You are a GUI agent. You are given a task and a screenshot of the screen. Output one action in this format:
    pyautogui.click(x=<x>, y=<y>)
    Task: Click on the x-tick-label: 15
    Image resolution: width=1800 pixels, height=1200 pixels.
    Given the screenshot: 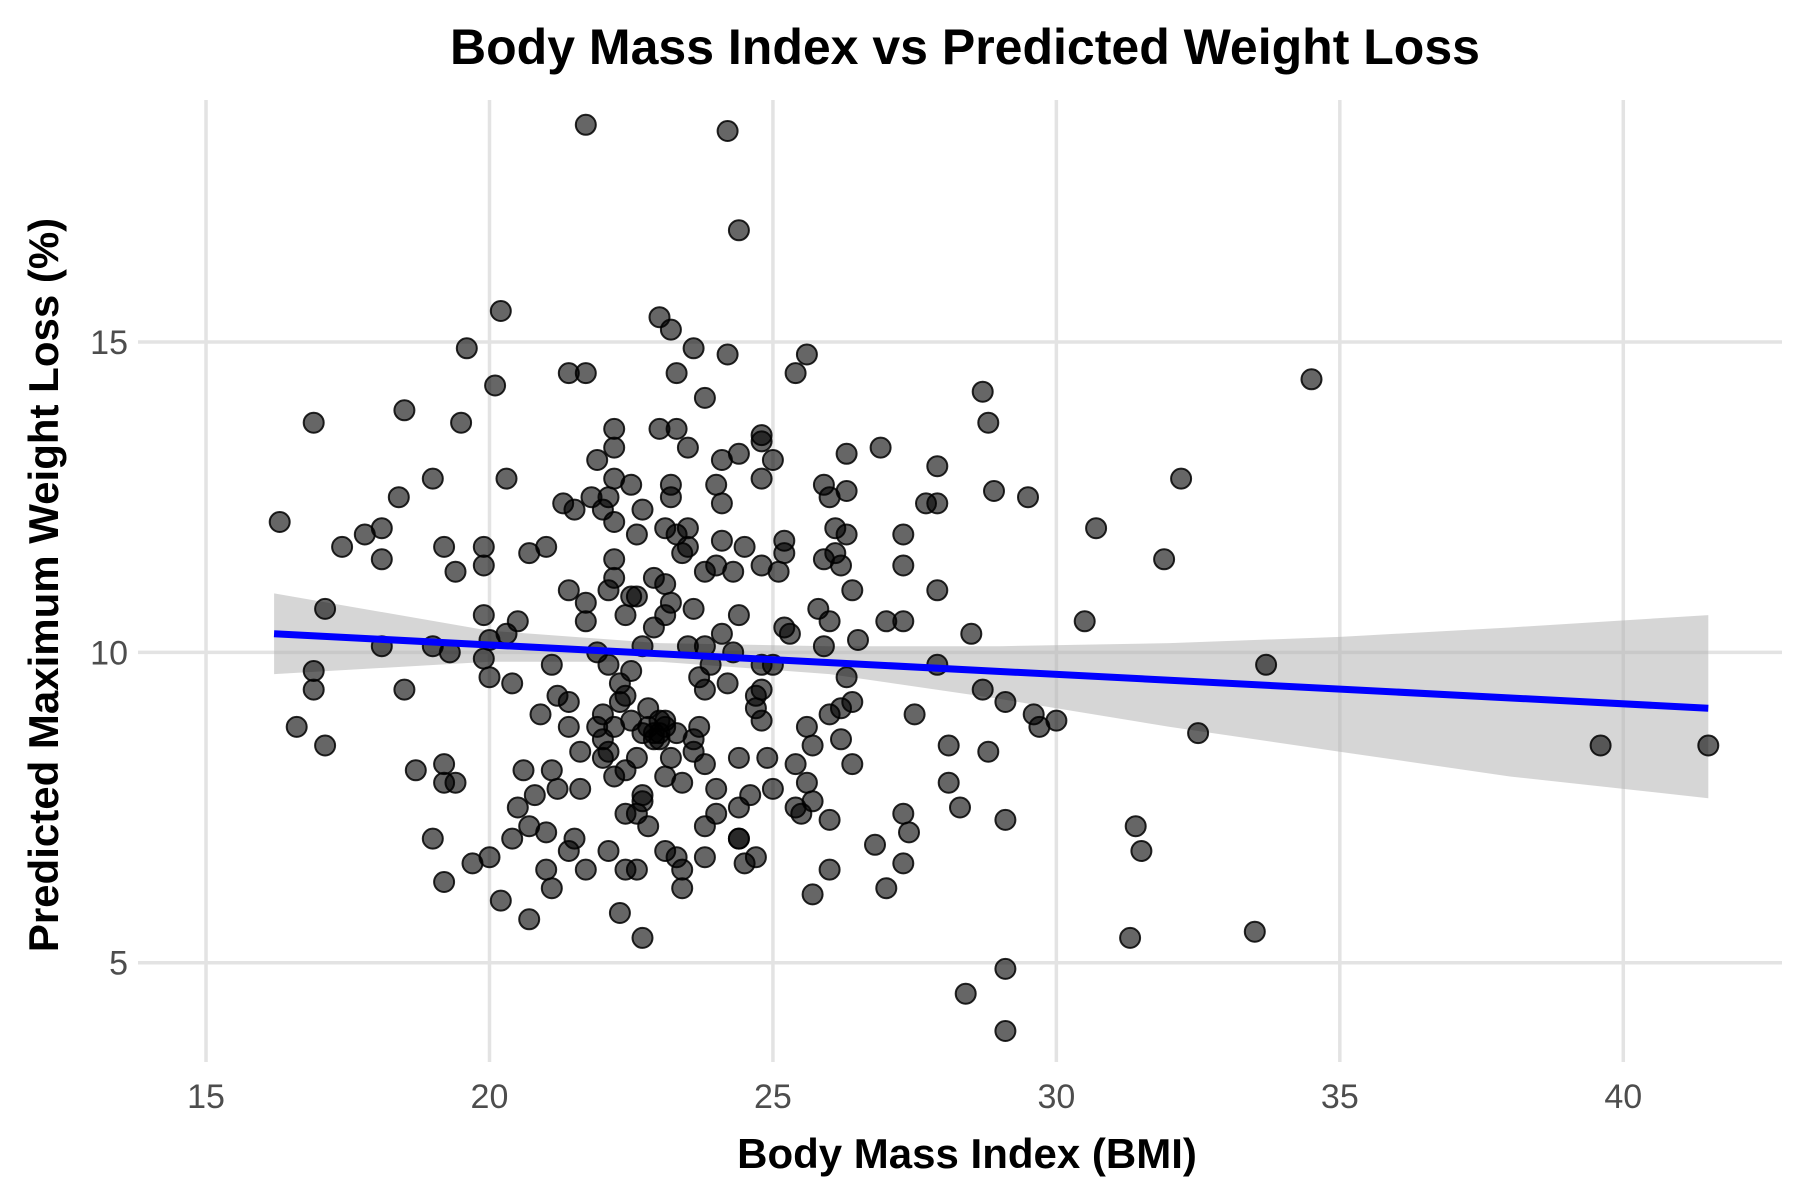 What is the action you would take?
    pyautogui.click(x=206, y=1097)
    